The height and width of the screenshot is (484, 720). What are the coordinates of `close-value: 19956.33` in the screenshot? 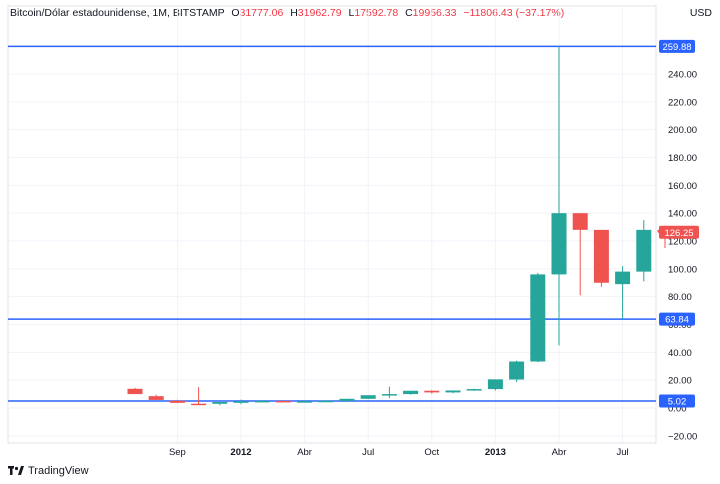 It's located at (434, 13).